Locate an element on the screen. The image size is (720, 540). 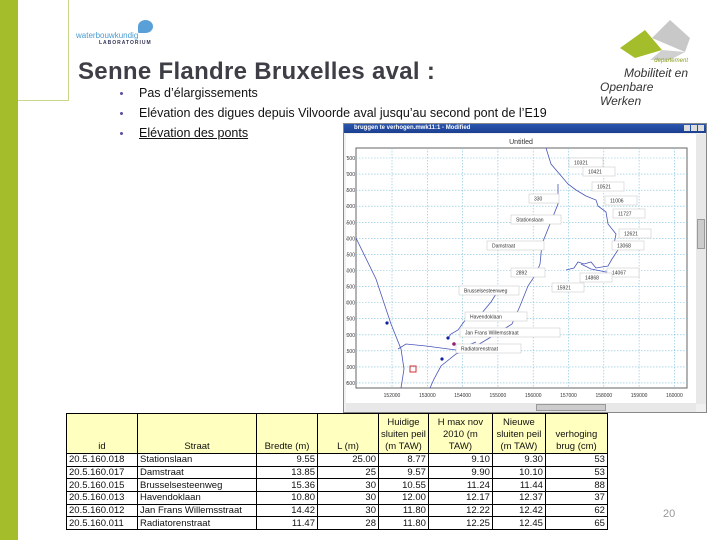
header-line: Huidige is located at coordinates (403, 422).